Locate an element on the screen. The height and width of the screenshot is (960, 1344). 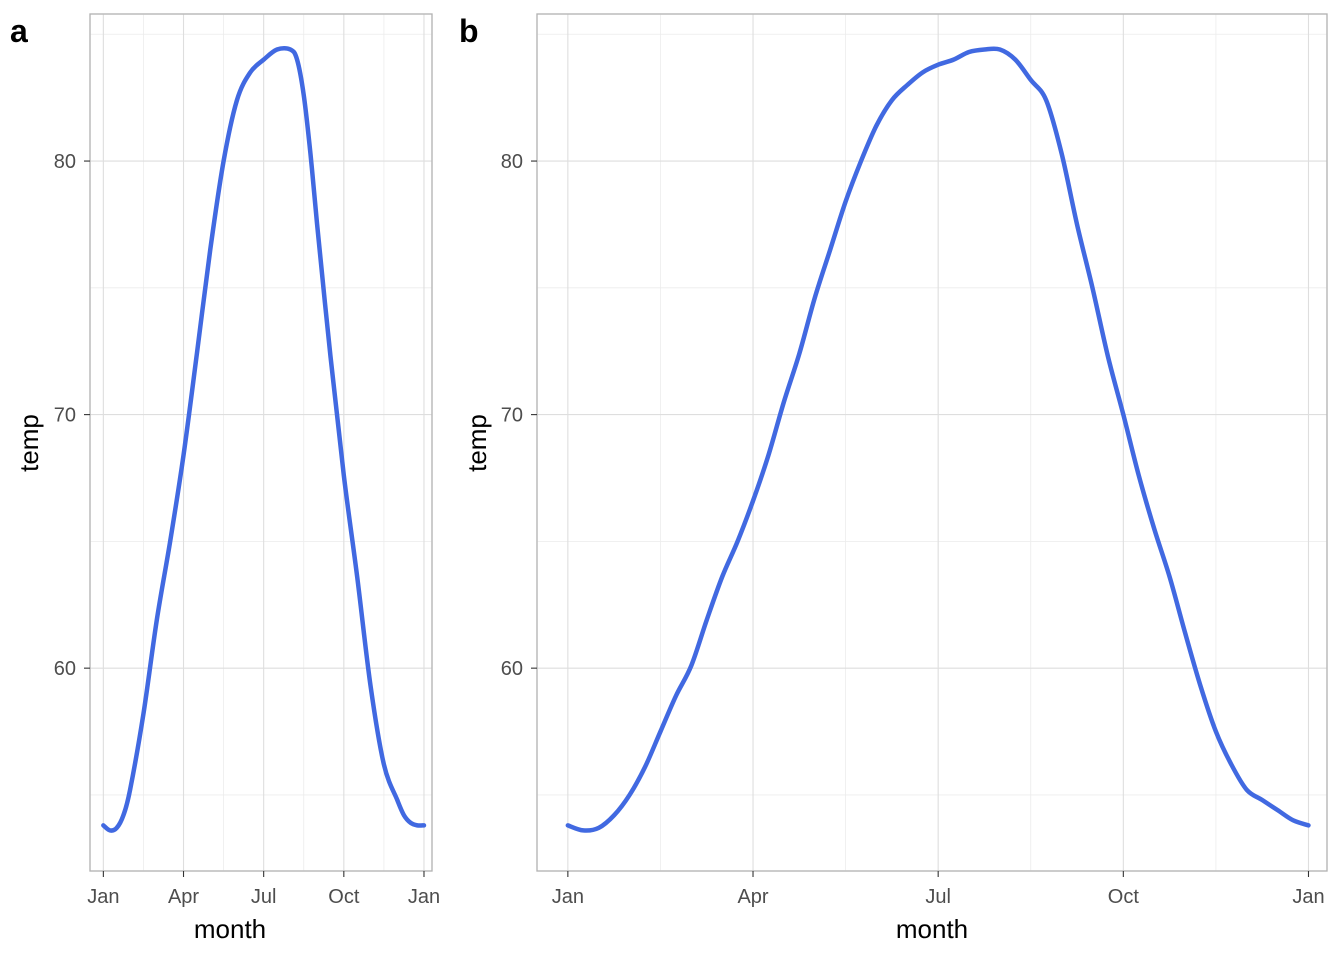
panel-tag: a is located at coordinates (19, 31).